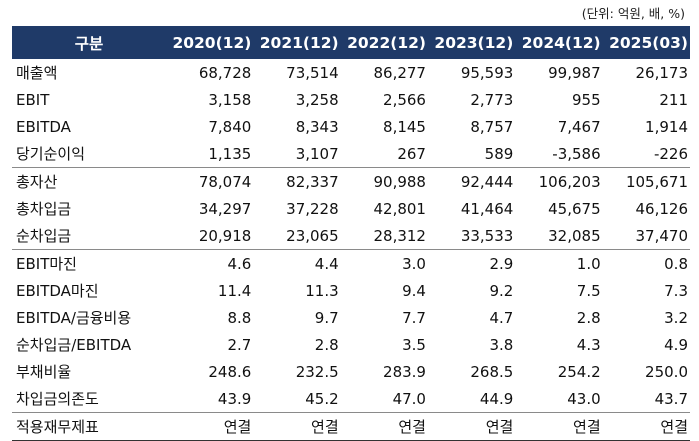 The height and width of the screenshot is (441, 699). I want to click on row-label: EBIT마진, so click(89, 263).